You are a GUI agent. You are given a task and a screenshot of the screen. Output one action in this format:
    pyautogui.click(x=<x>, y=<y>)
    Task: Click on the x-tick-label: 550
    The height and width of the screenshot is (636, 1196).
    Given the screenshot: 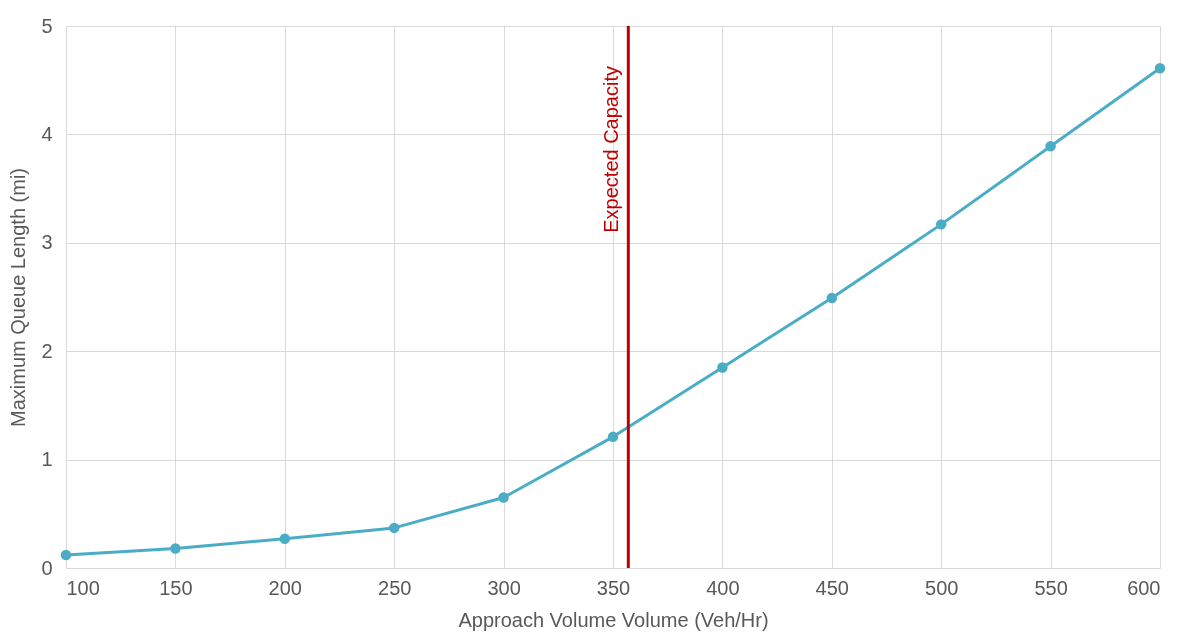 What is the action you would take?
    pyautogui.click(x=1051, y=587)
    